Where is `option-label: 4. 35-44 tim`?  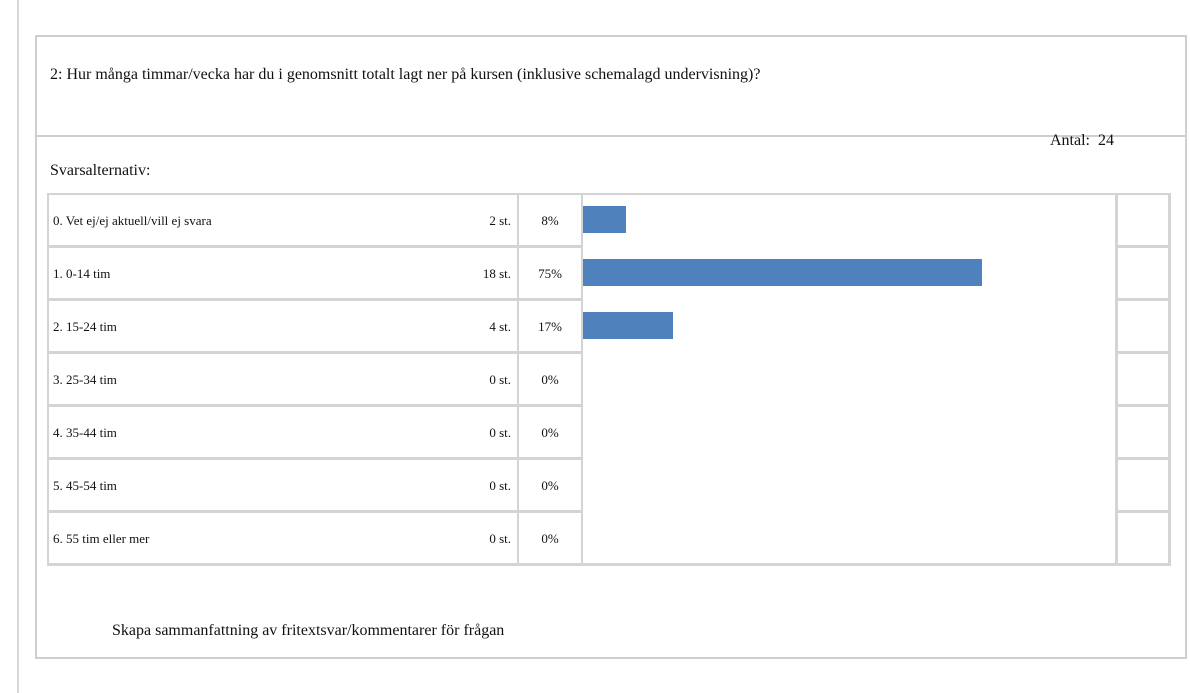
option-label: 4. 35-44 tim is located at coordinates (283, 432).